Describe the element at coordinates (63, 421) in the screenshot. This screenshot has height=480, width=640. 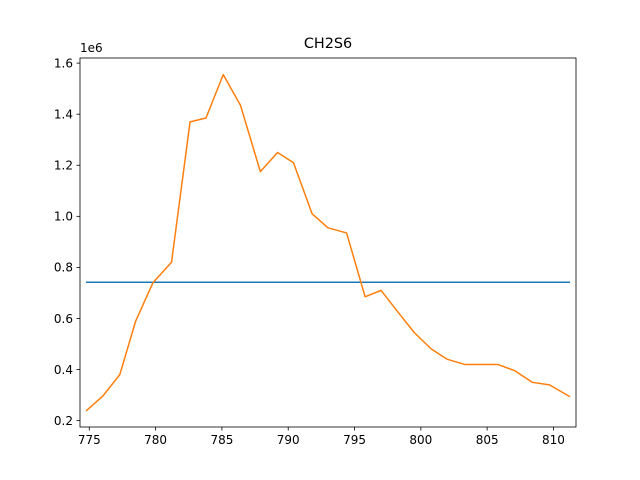
I see `y-tick-label: 0.2` at that location.